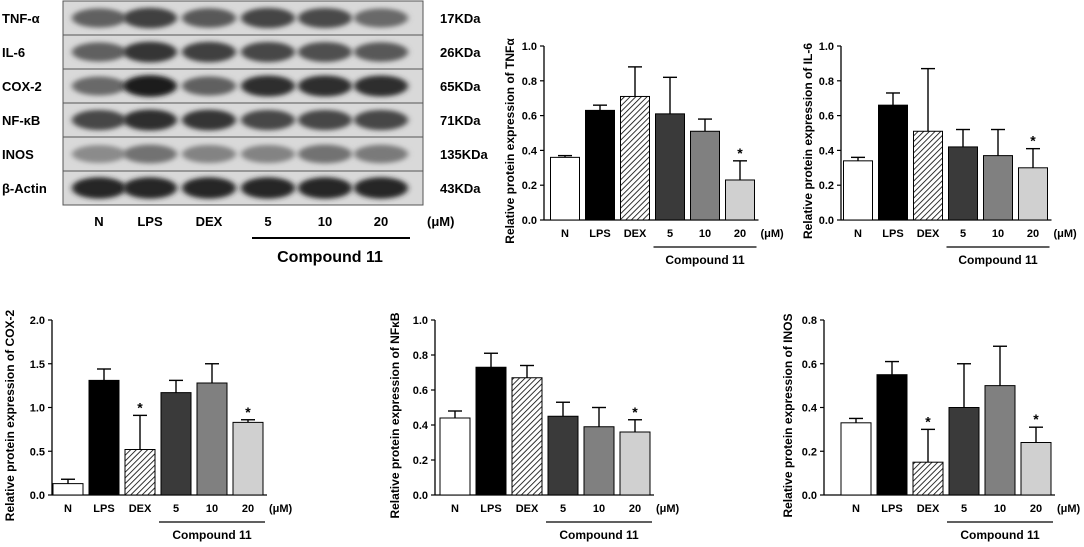  Describe the element at coordinates (37, 452) in the screenshot. I see `y-tick-label: 0.5` at that location.